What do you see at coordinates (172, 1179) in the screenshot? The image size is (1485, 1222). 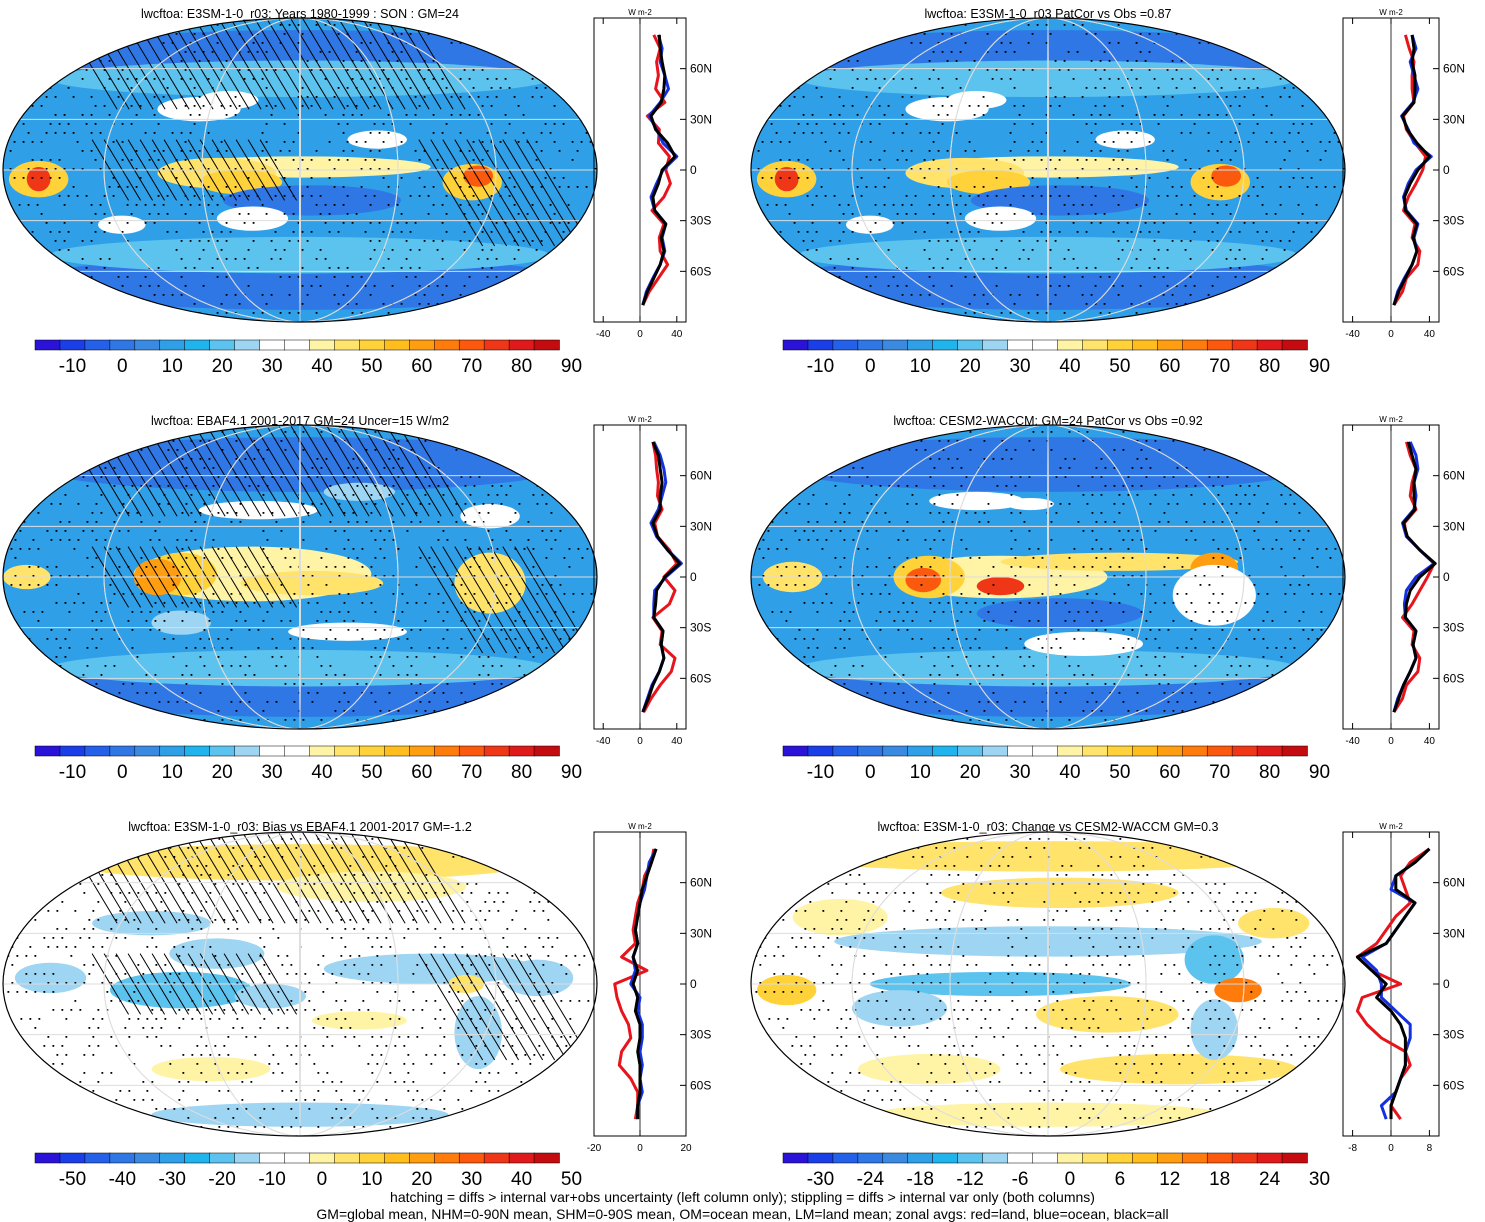 I see `colorbar-tick: -30` at bounding box center [172, 1179].